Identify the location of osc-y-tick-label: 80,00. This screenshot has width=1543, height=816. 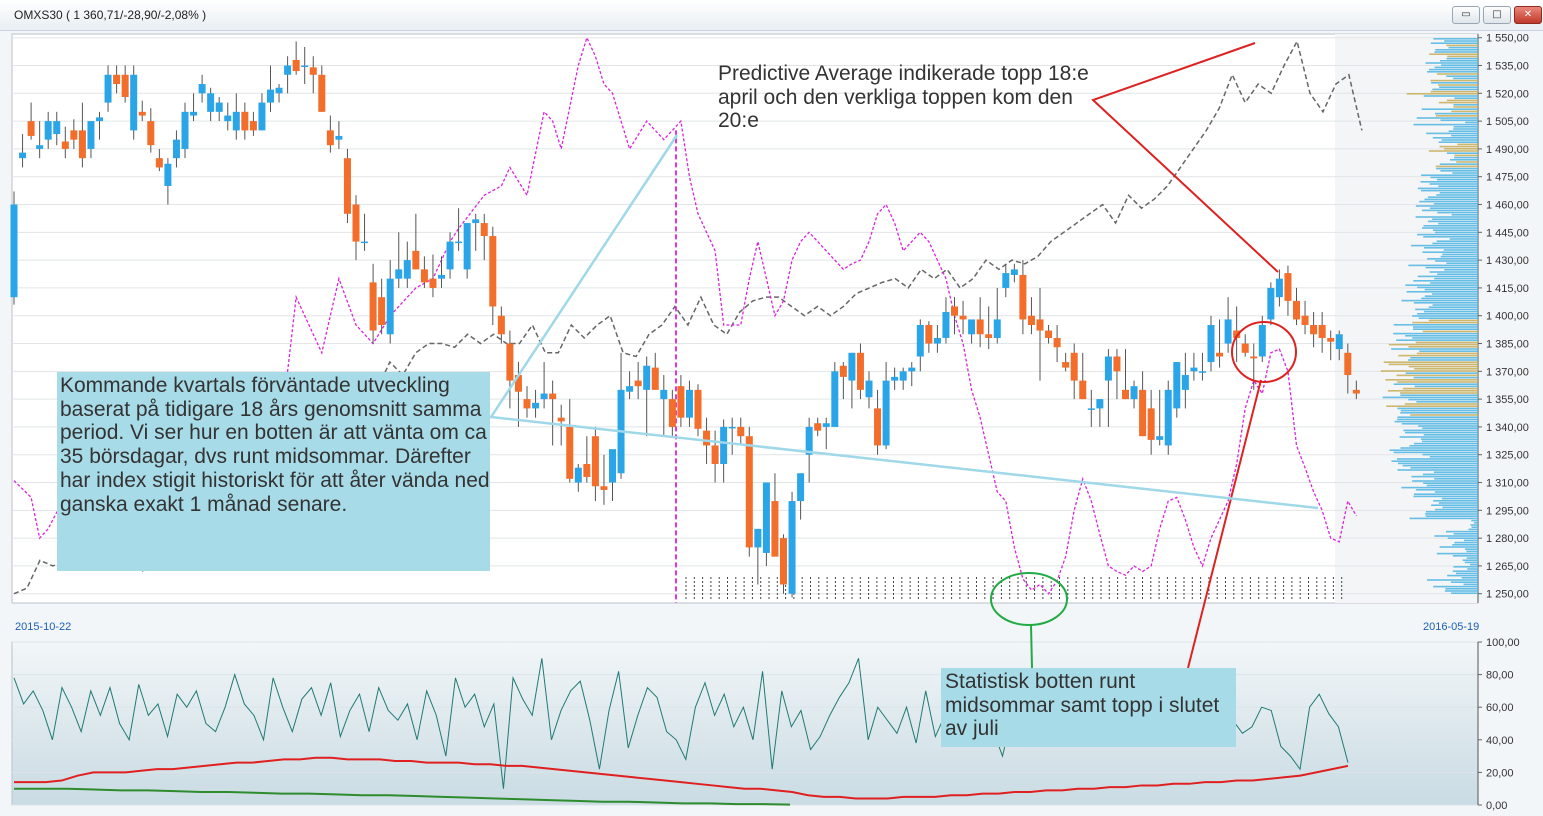
(1500, 676).